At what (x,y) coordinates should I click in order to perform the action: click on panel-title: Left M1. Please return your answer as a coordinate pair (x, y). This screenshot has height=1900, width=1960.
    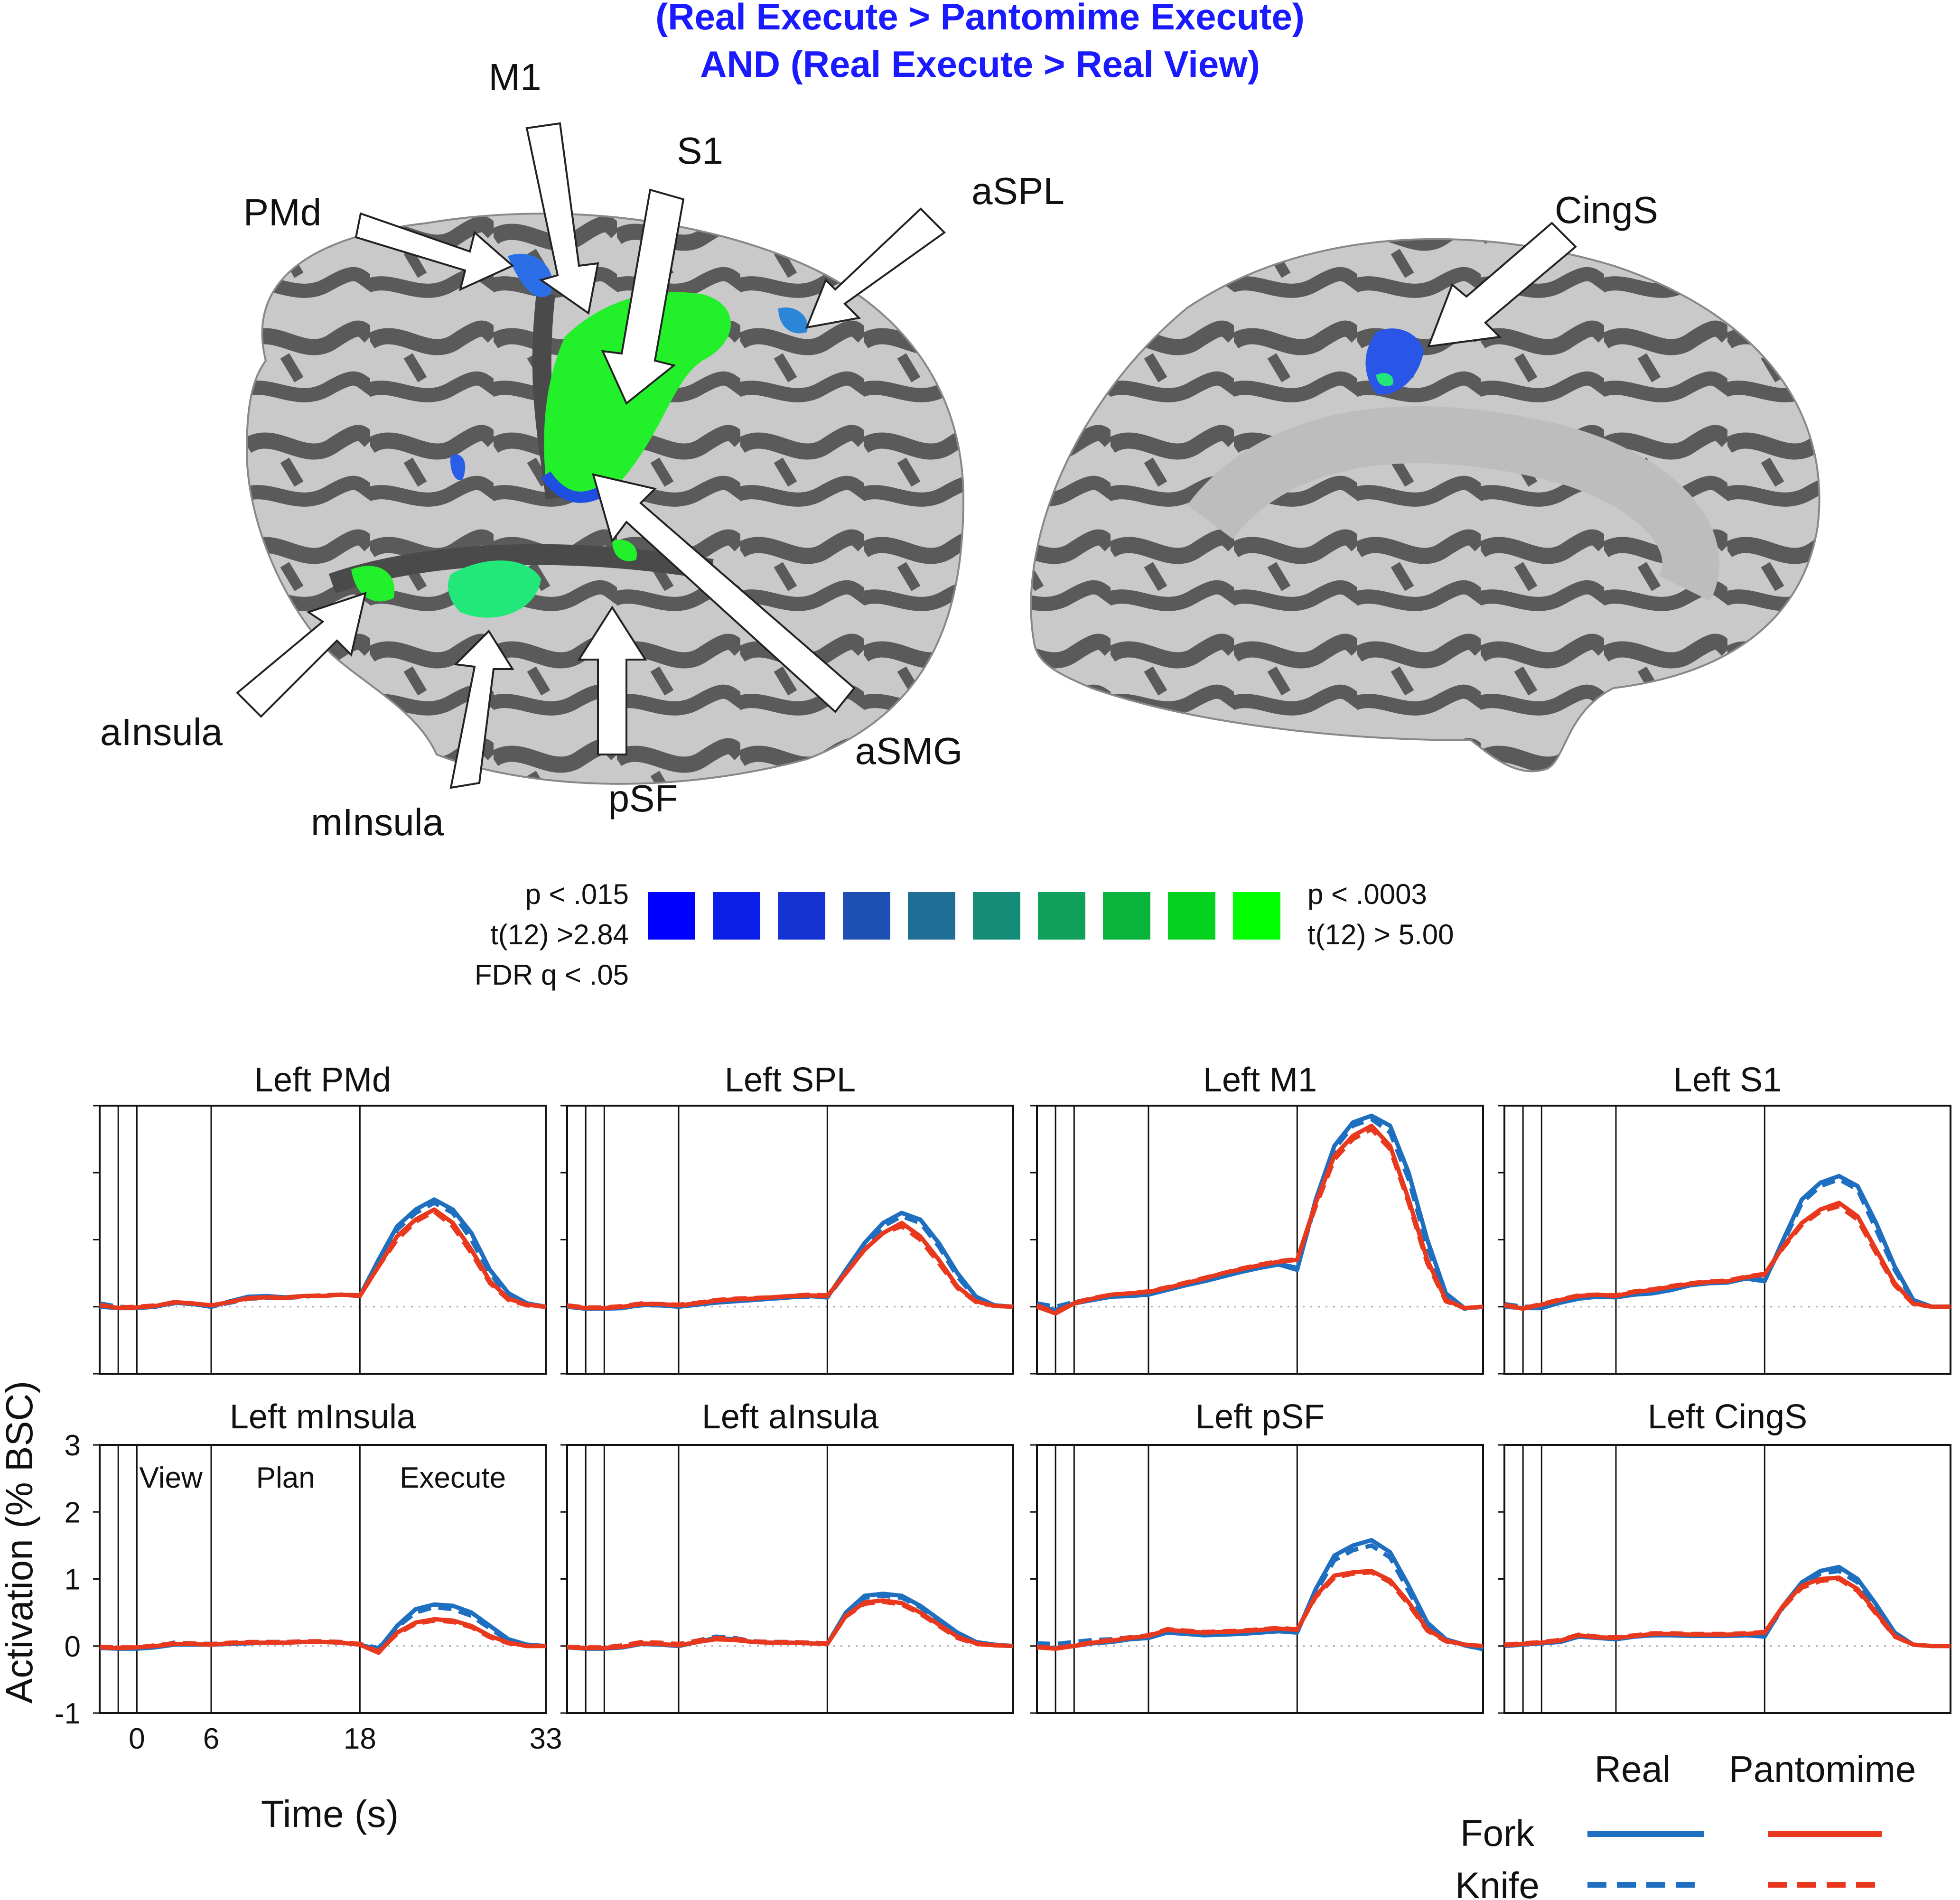
    Looking at the image, I should click on (1260, 1080).